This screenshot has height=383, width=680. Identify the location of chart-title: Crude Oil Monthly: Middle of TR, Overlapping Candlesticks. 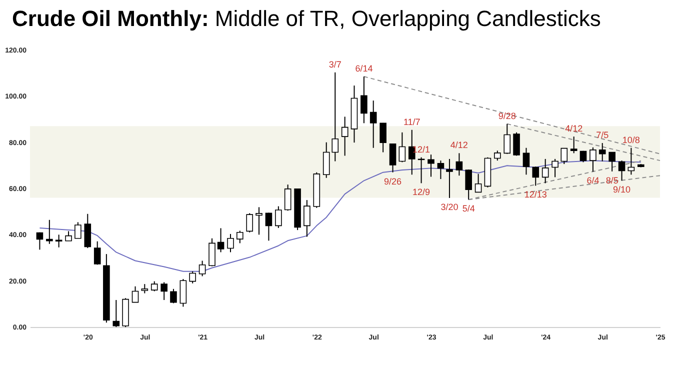
(306, 19).